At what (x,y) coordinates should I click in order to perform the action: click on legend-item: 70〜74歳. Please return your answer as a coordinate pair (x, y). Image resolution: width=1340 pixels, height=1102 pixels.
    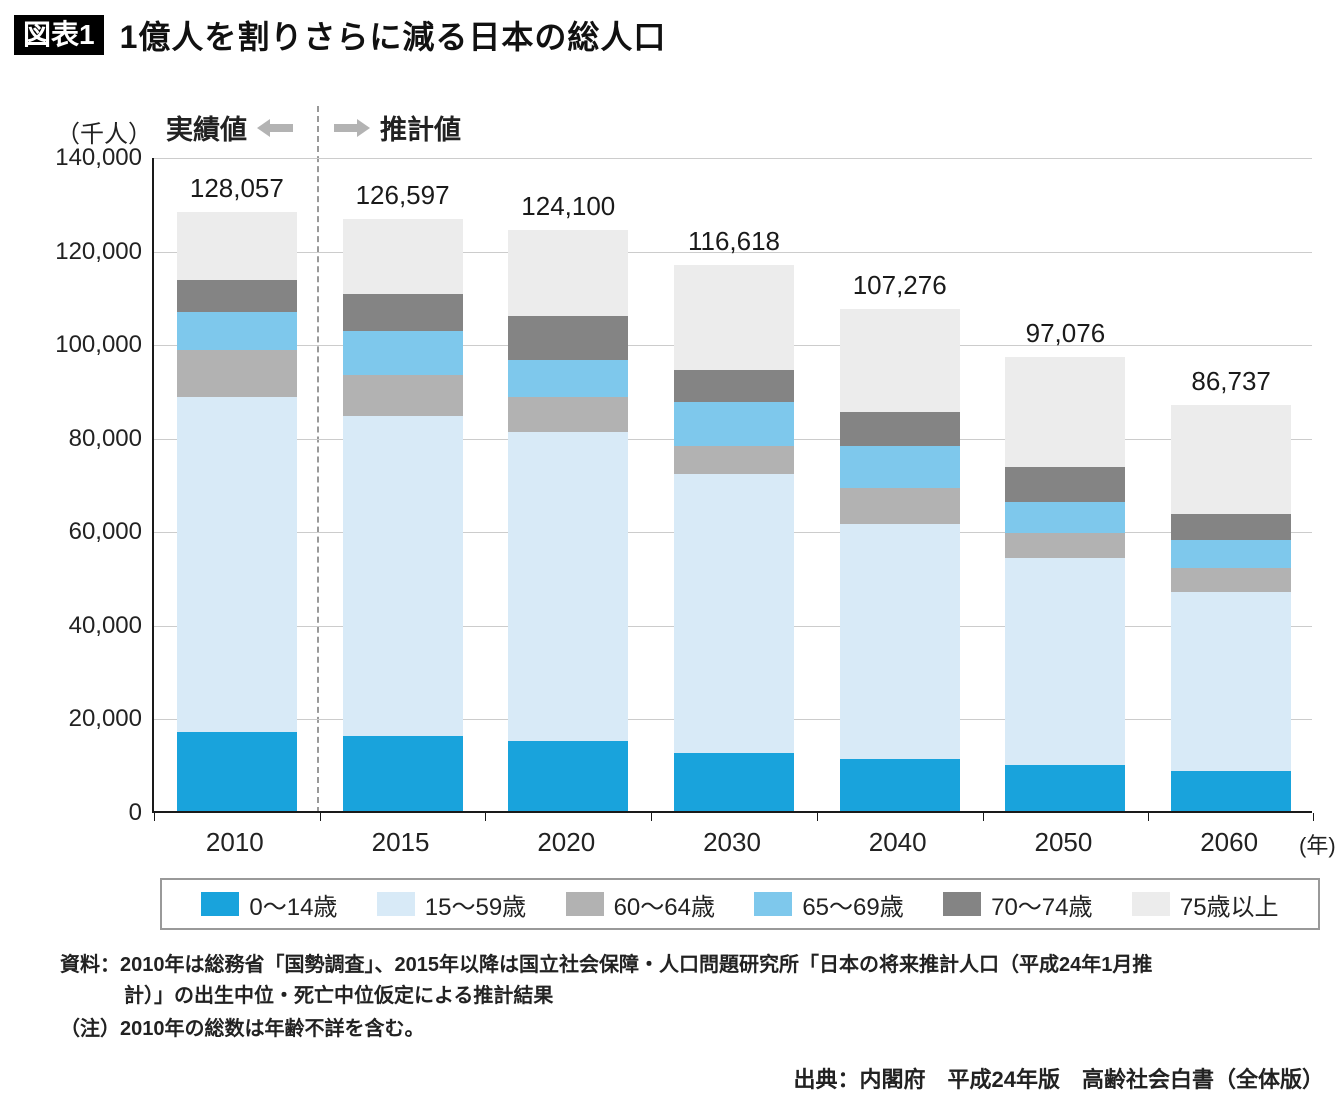
    Looking at the image, I should click on (1017, 904).